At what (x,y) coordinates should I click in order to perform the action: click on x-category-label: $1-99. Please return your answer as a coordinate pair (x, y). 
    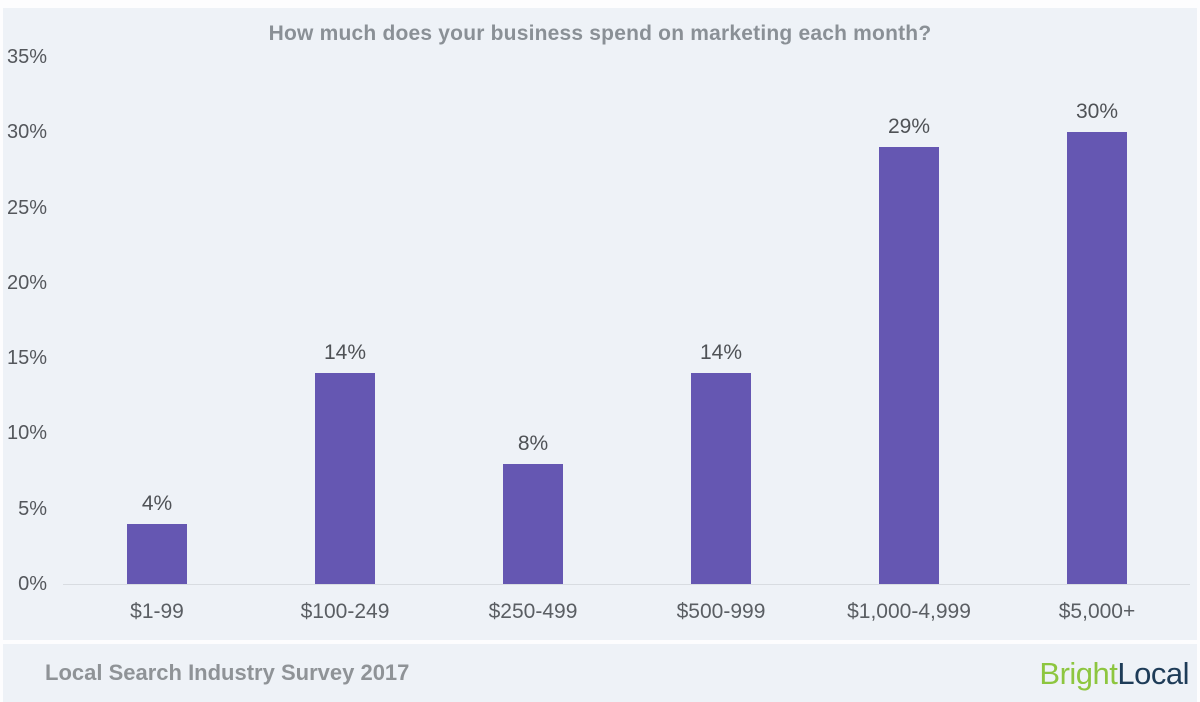
    Looking at the image, I should click on (157, 611).